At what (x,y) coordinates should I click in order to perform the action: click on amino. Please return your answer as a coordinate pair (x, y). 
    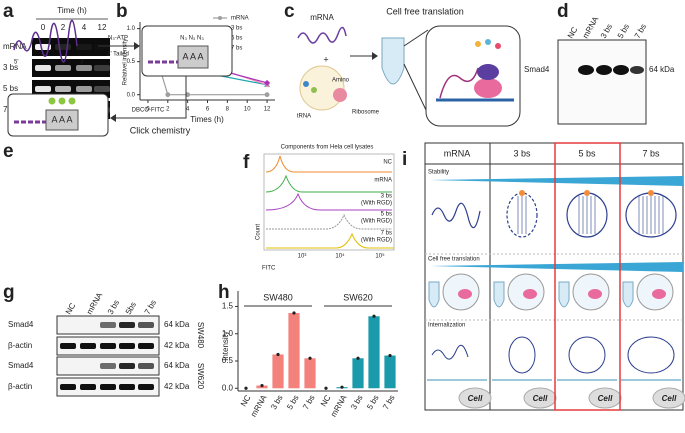
    Looking at the image, I should click on (314, 90).